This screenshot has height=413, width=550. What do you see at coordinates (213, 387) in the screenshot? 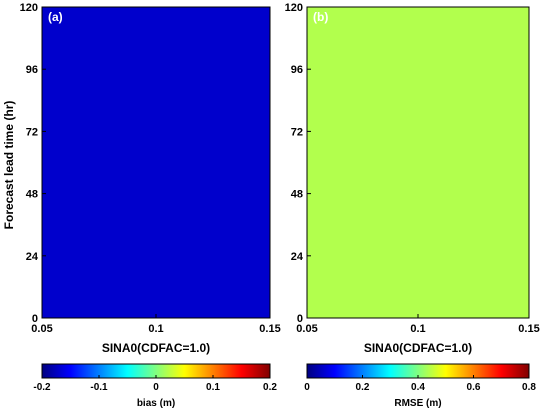
I see `colorbar-tick-label: 0.1` at bounding box center [213, 387].